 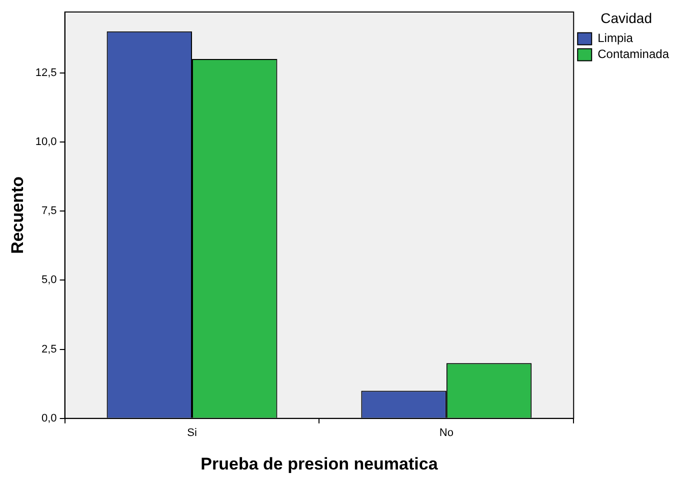 I want to click on y-tick-label: 5,0, so click(x=49, y=280).